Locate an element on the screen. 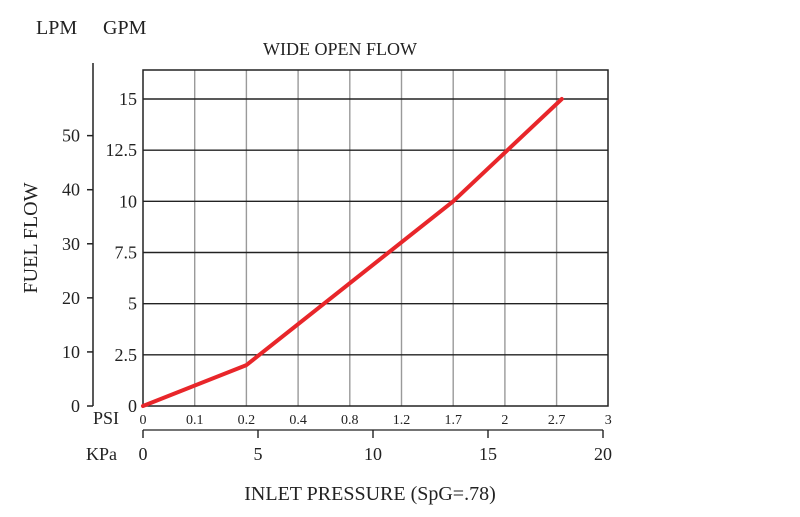 This screenshot has height=517, width=800. kpa-tick-label: 10 is located at coordinates (373, 454).